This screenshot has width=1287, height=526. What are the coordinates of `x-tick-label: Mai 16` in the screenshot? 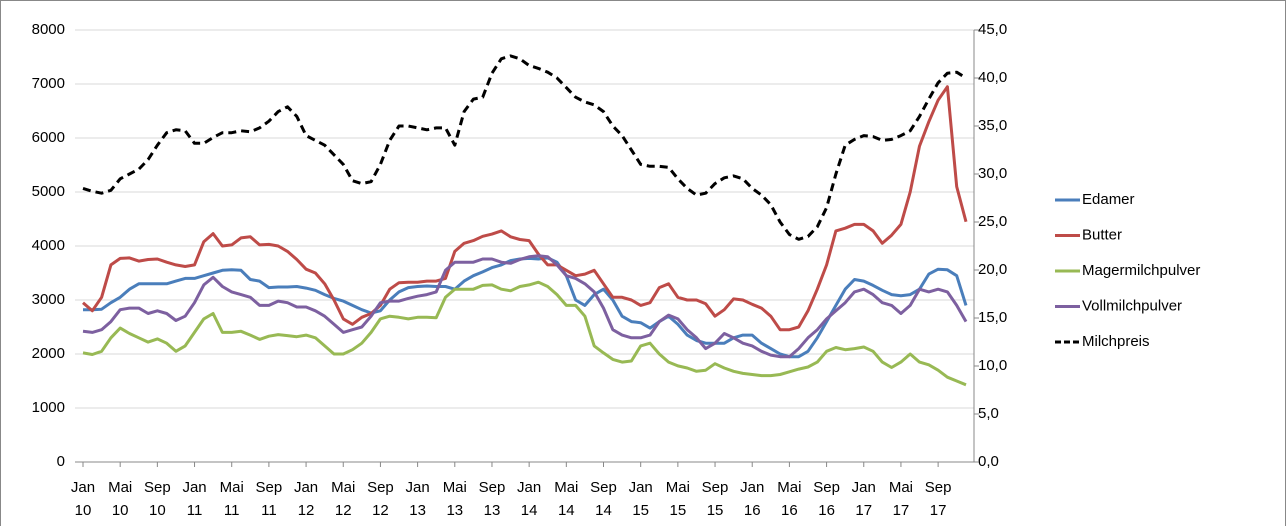 It's located at (789, 499).